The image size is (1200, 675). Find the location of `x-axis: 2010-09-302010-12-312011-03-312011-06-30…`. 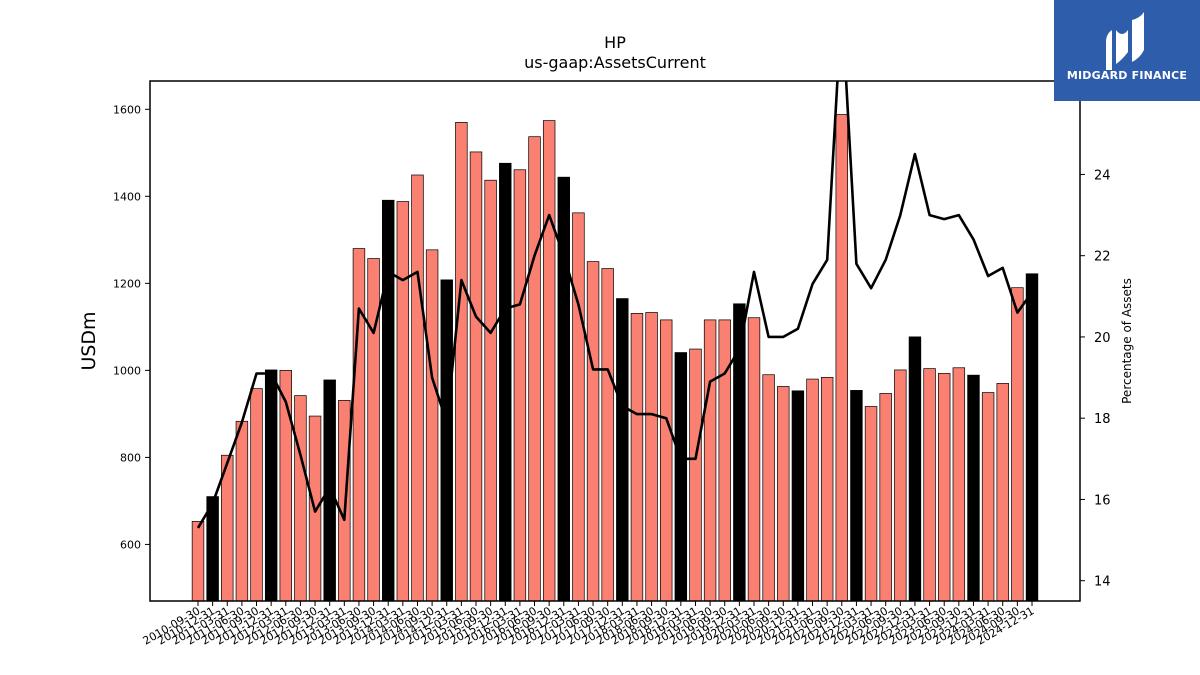

x-axis: 2010-09-302010-12-312011-03-312011-06-30… is located at coordinates (589, 624).